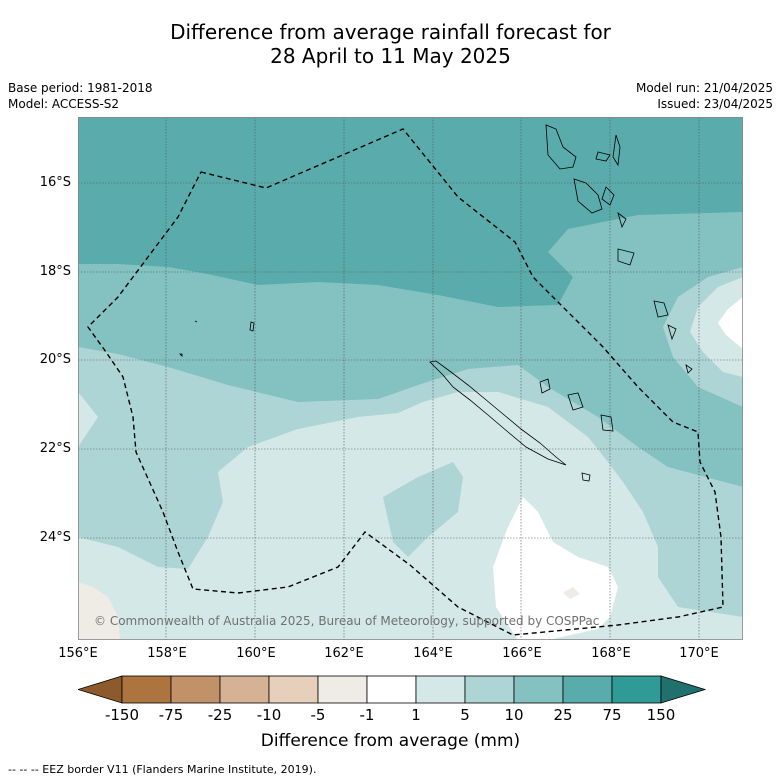  I want to click on colorbar-tick: 75, so click(612, 715).